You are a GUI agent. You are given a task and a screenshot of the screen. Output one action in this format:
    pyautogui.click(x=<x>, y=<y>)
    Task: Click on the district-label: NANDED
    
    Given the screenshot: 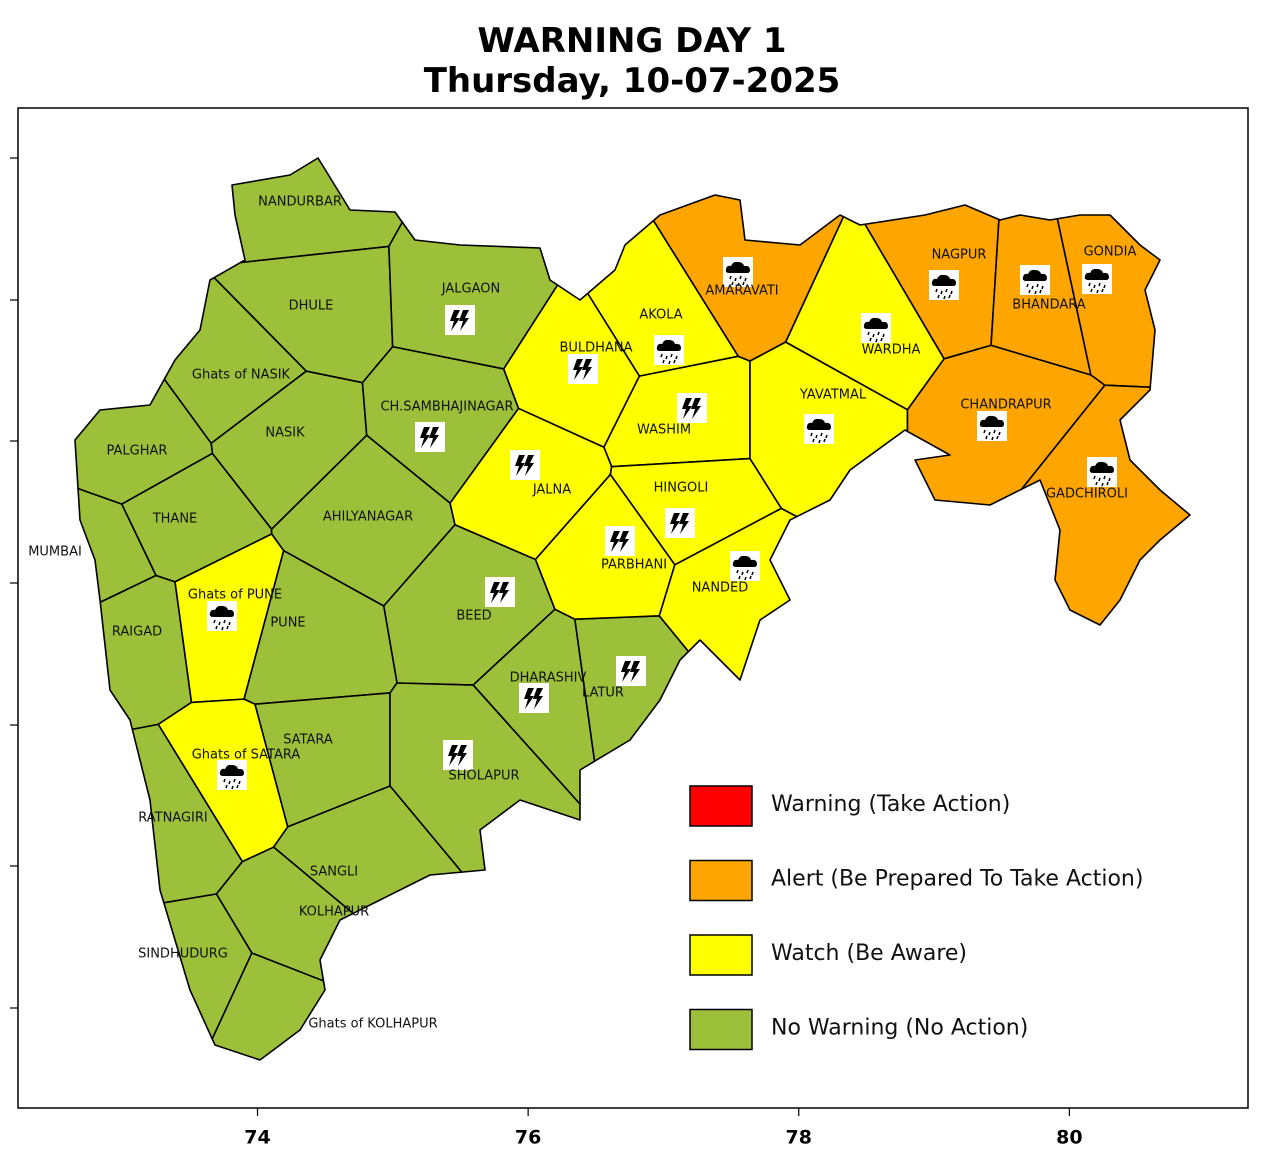 What is the action you would take?
    pyautogui.click(x=720, y=588)
    